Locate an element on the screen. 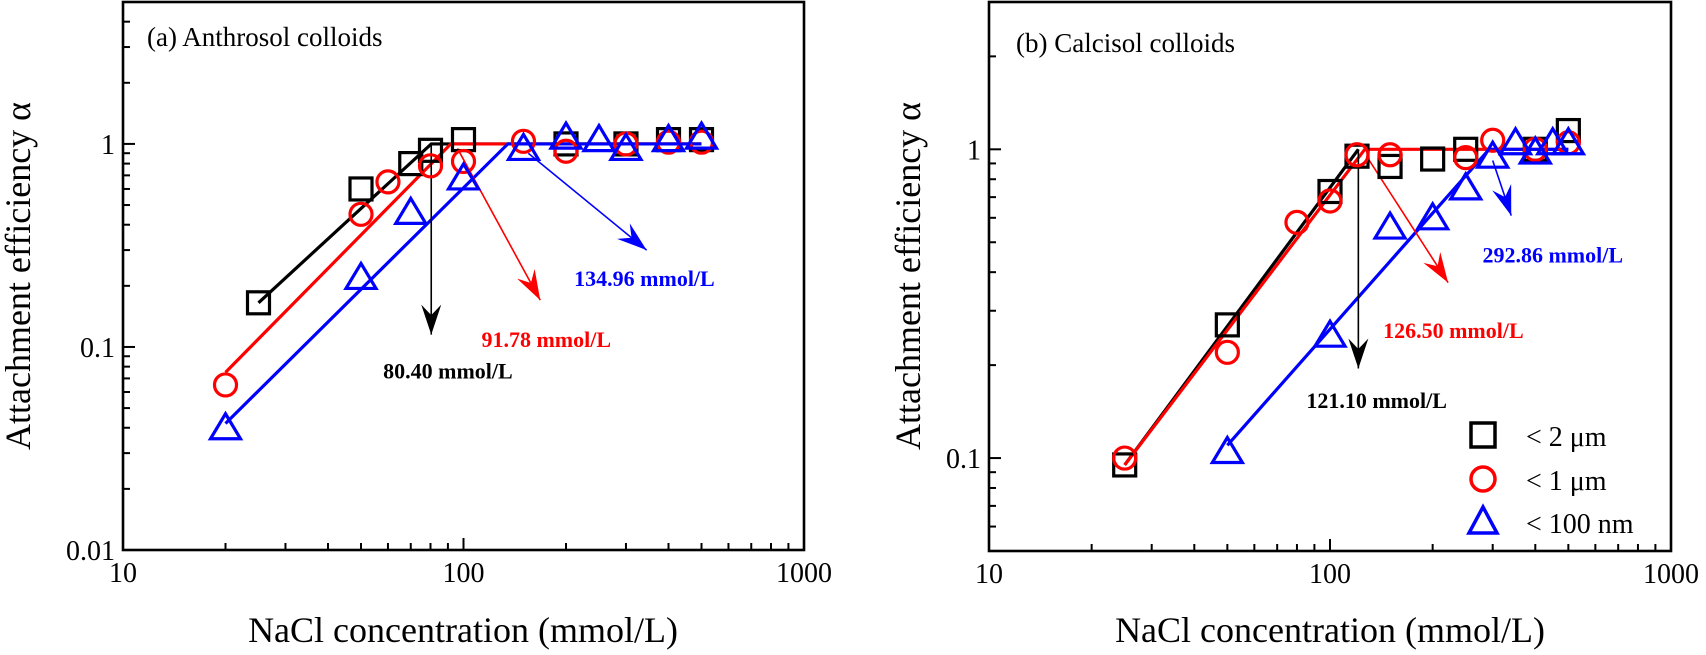  annotation-label: 292.86 mmol/L is located at coordinates (1552, 254).